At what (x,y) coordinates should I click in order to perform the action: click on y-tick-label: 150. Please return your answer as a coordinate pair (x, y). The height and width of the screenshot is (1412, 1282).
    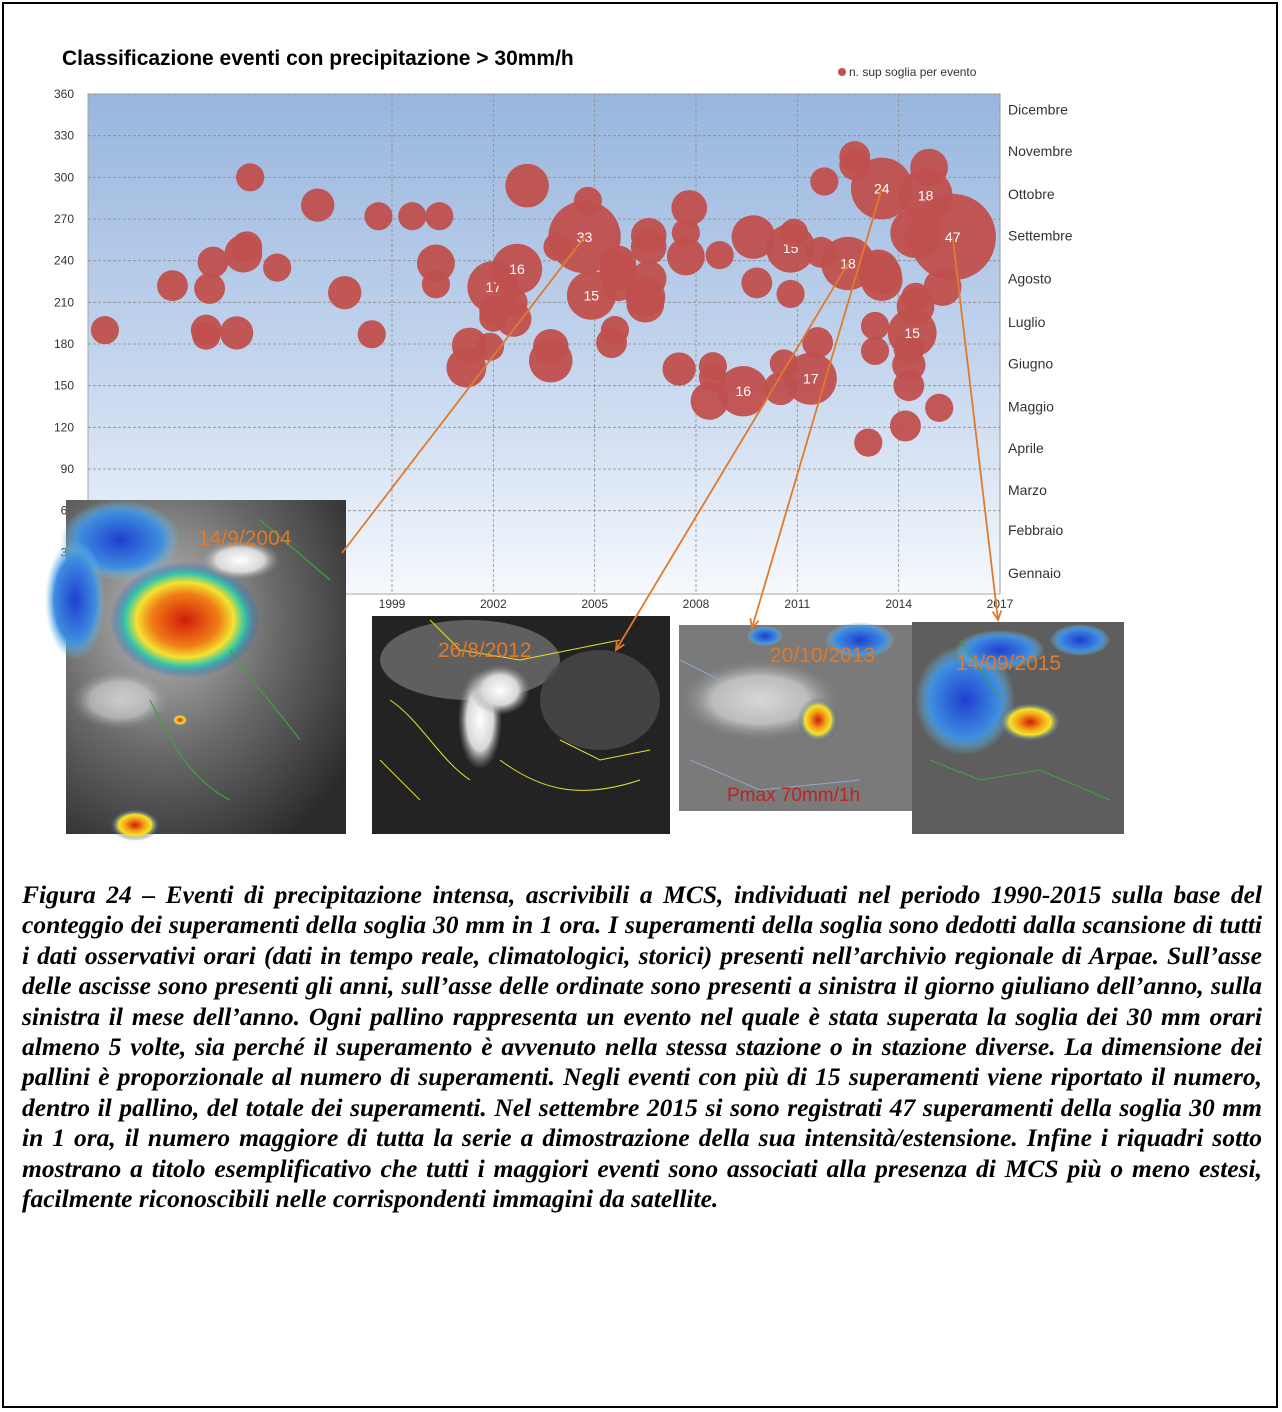
    Looking at the image, I should click on (64, 386).